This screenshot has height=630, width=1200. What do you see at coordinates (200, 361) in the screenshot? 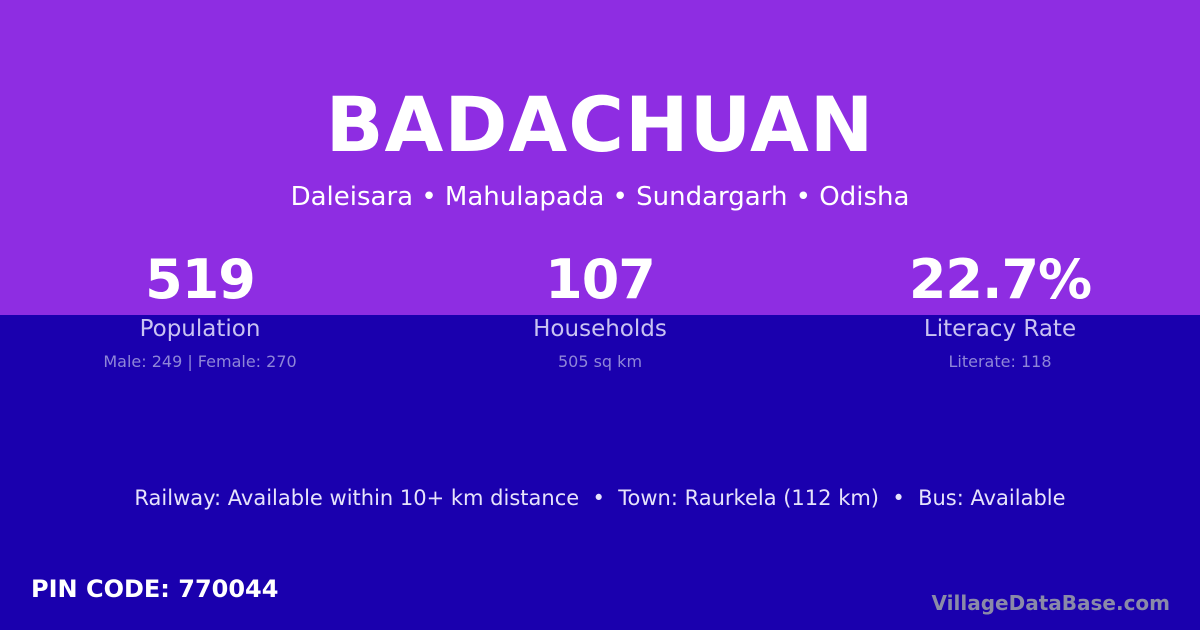
I see `stat-detail: Male: 249 | Female: 270` at bounding box center [200, 361].